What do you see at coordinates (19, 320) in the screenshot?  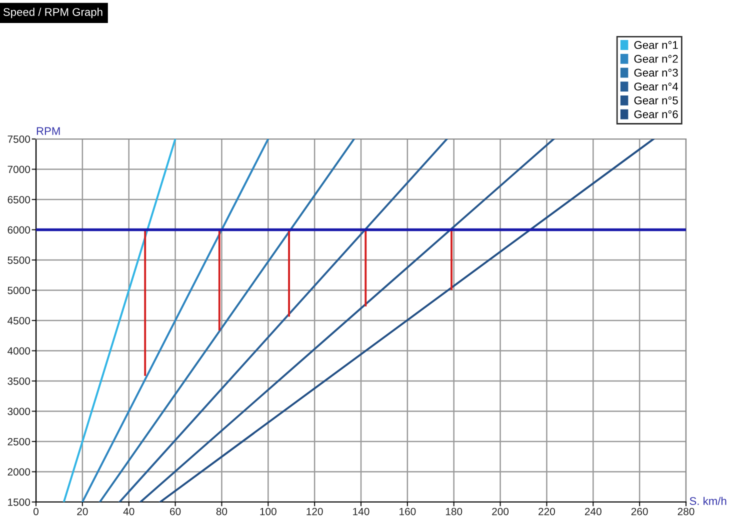 I see `y-tick-label: 4500` at bounding box center [19, 320].